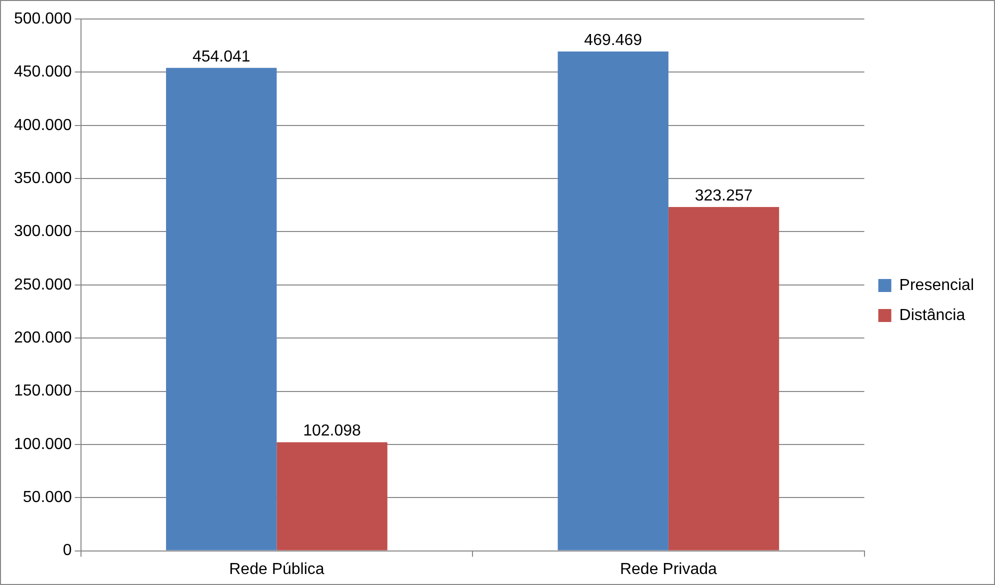  What do you see at coordinates (43, 285) in the screenshot?
I see `y-tick-label: 250.000` at bounding box center [43, 285].